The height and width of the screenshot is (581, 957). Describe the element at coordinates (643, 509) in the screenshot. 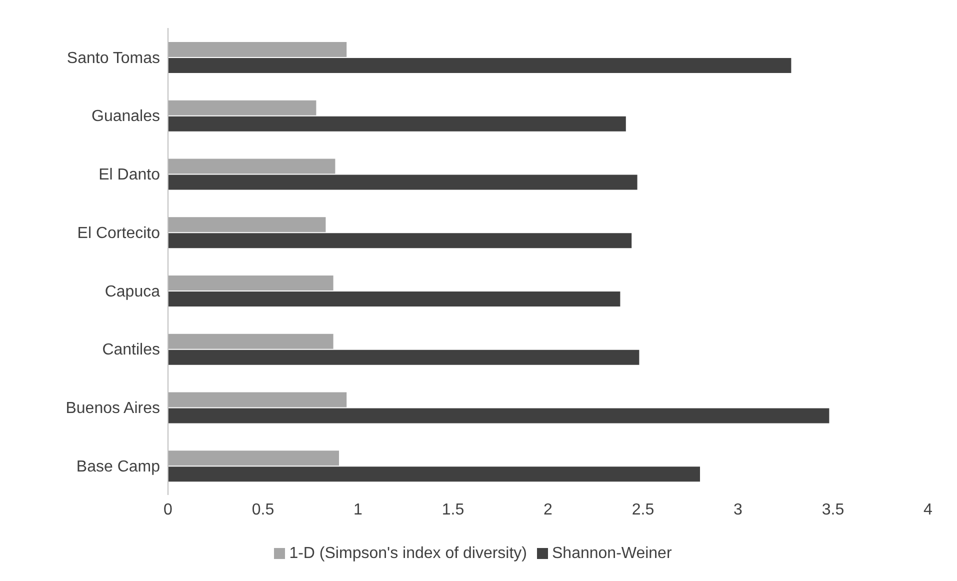

I see `x-tick-label: 2.5` at that location.